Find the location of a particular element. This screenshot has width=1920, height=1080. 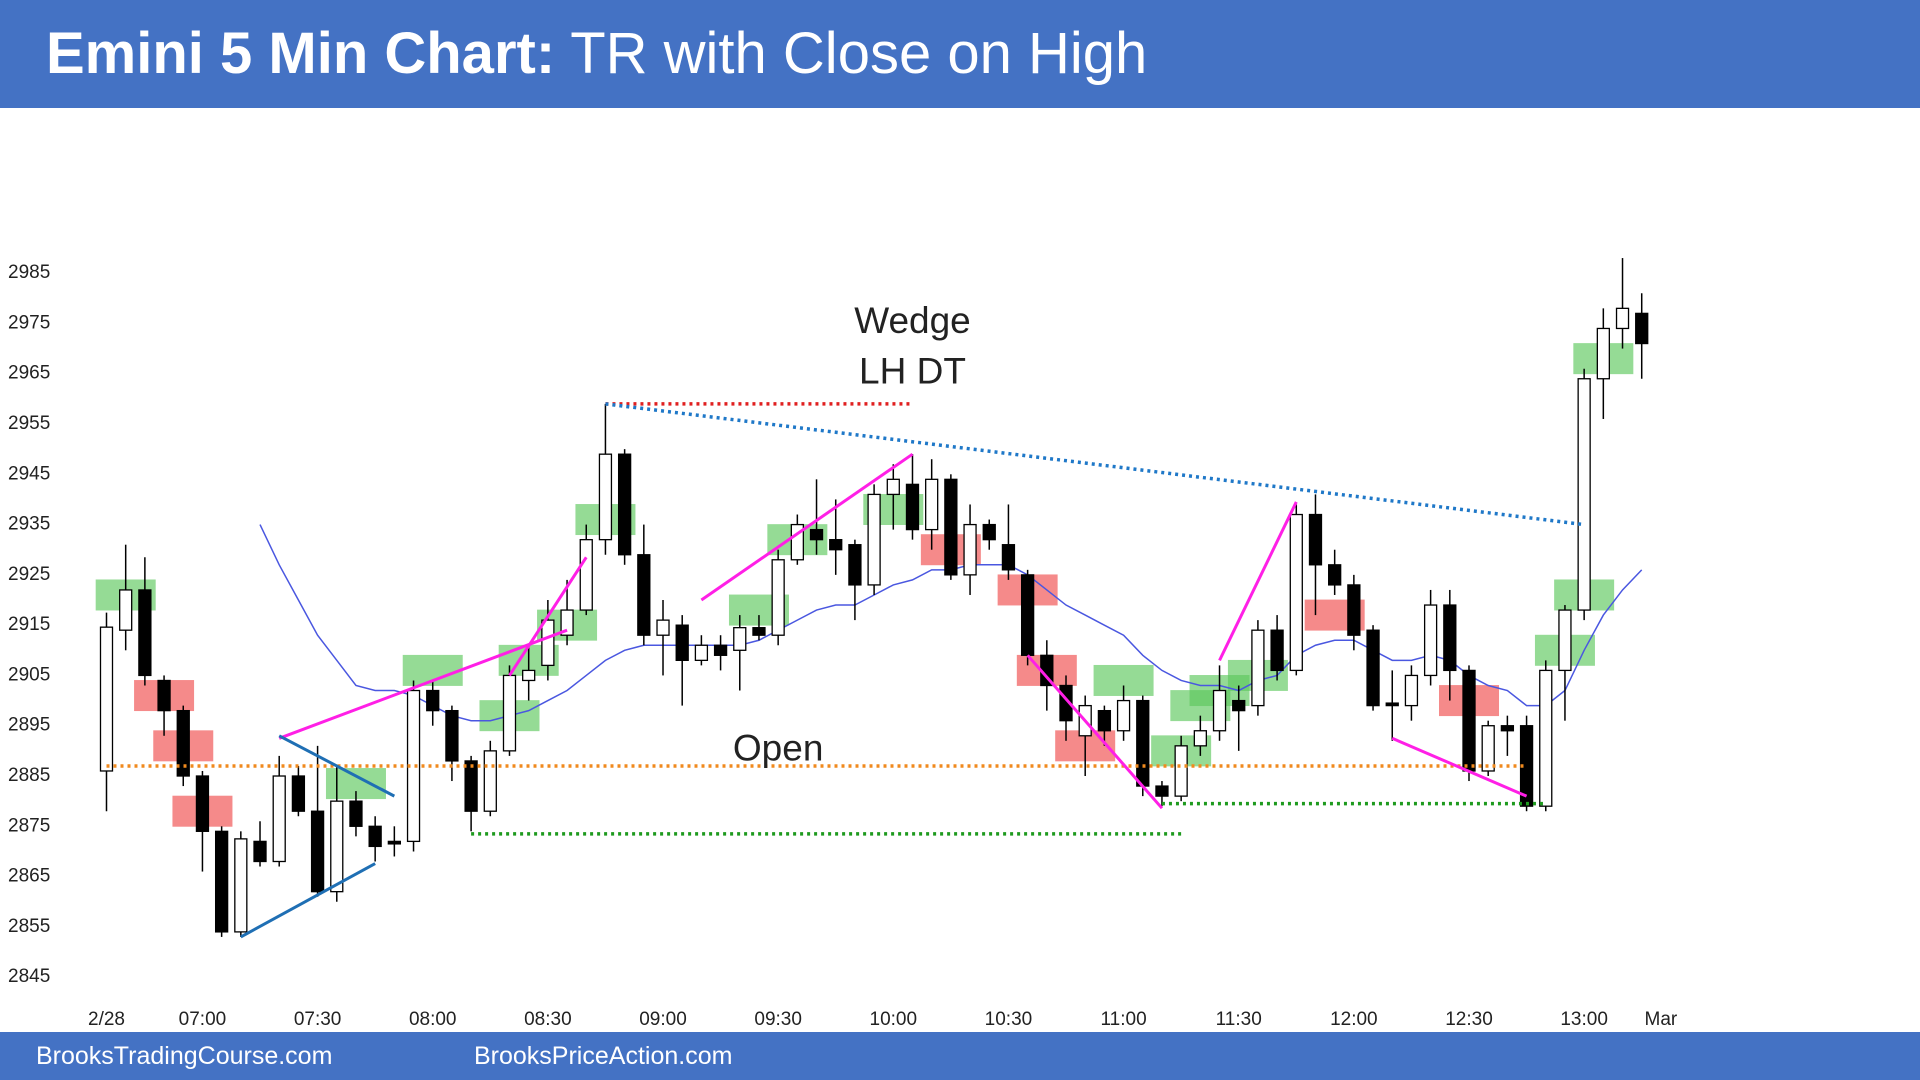

y-tick-label: 2945 is located at coordinates (29, 473).